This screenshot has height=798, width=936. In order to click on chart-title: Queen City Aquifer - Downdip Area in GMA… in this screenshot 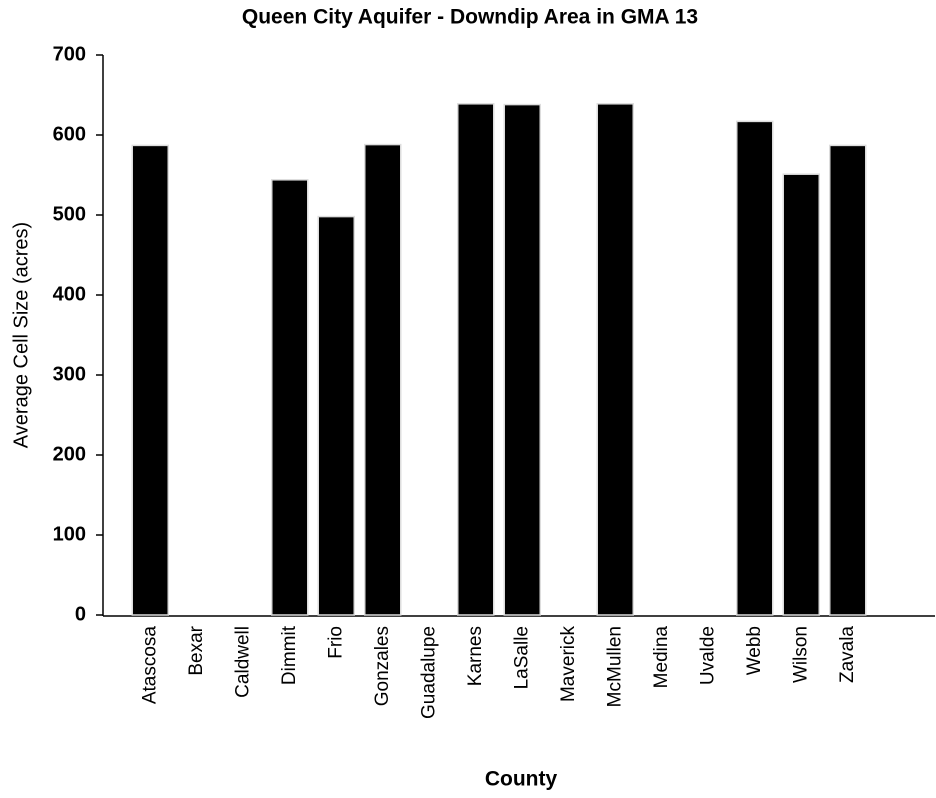, I will do `click(470, 17)`.